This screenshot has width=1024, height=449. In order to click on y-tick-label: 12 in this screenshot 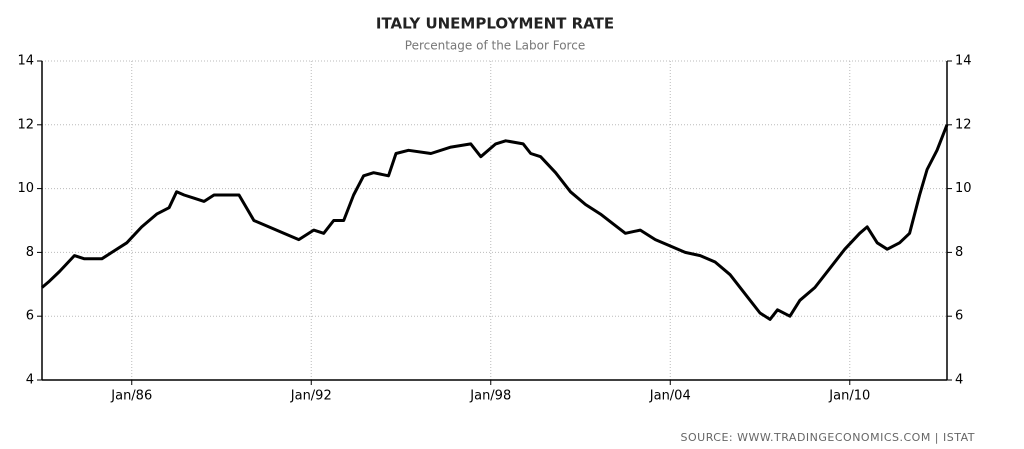, I will do `click(25, 124)`.